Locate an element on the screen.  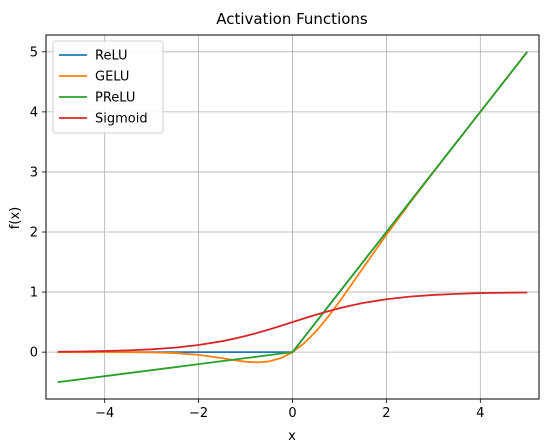
x-tick-label: 2 is located at coordinates (386, 413).